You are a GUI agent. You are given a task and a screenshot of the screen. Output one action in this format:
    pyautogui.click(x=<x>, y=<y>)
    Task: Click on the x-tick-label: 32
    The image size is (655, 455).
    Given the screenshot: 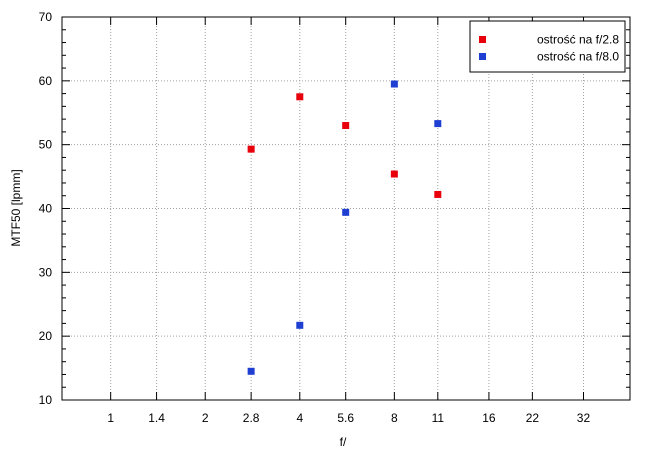 What is the action you would take?
    pyautogui.click(x=584, y=418)
    